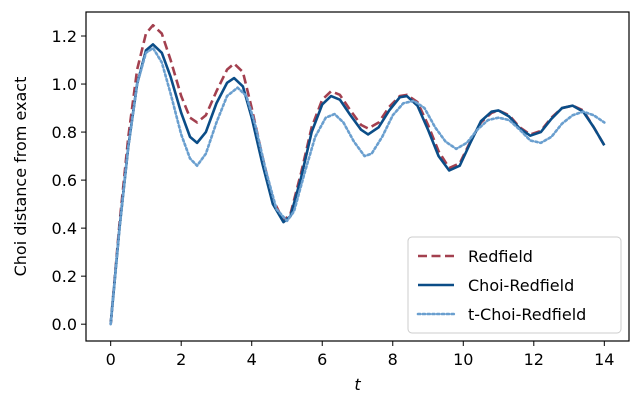  I want to click on y-axis: 0.0 0.2 0.4 0.6 0.8 1.0 1.2, so click(69, 180).